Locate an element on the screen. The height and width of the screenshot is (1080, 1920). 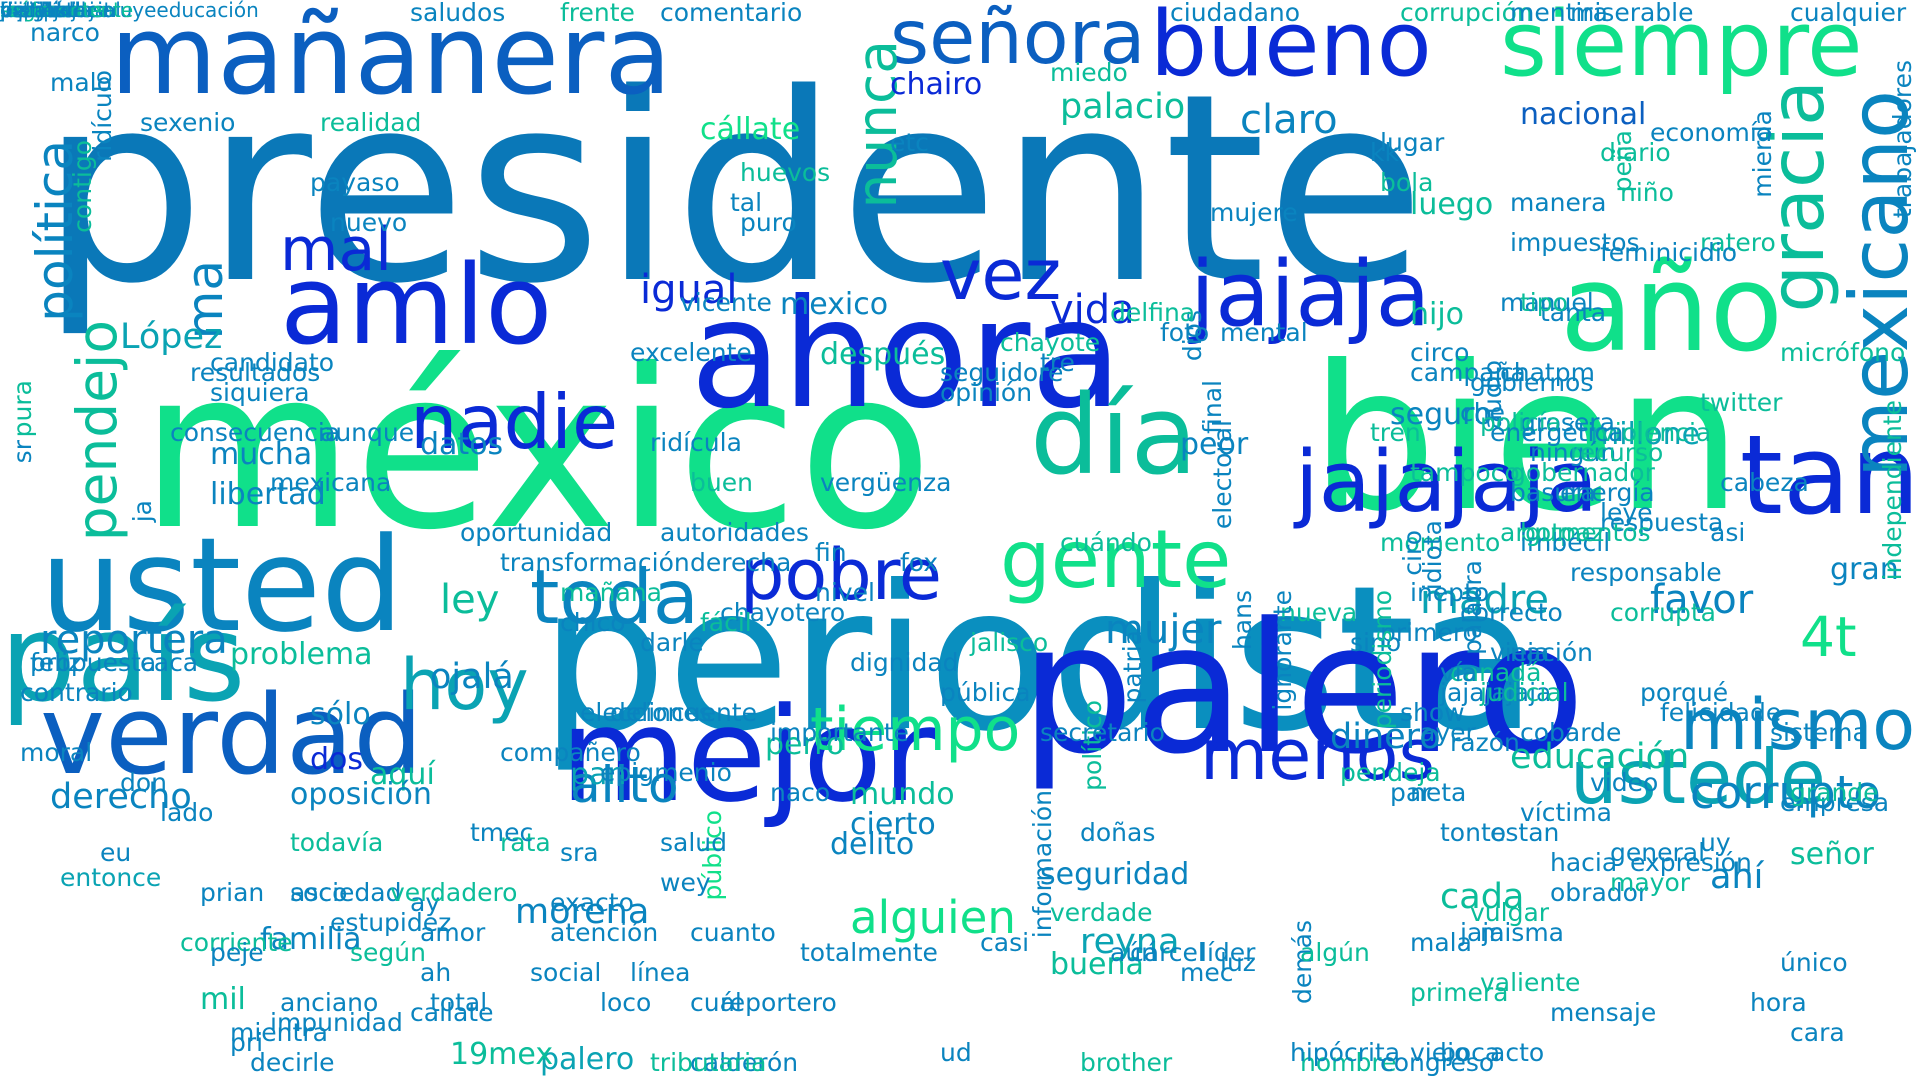
cloud-word: foto is located at coordinates (1185, 332).